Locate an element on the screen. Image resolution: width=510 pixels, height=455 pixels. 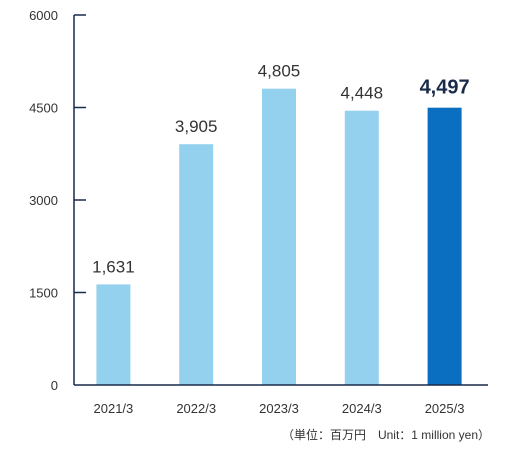
x-tick-label: 2022/3 is located at coordinates (196, 408).